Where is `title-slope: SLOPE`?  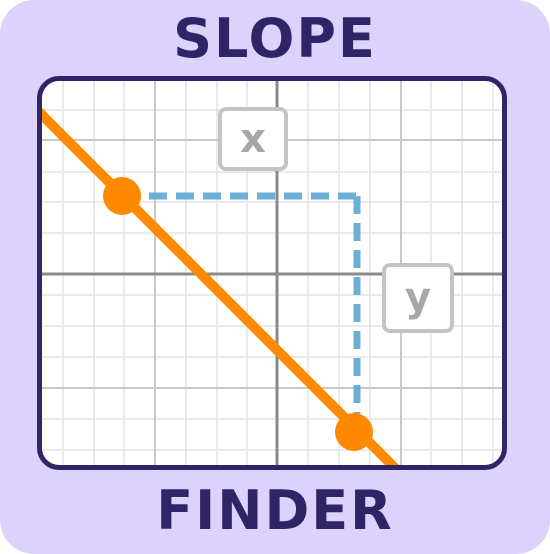 title-slope: SLOPE is located at coordinates (275, 38).